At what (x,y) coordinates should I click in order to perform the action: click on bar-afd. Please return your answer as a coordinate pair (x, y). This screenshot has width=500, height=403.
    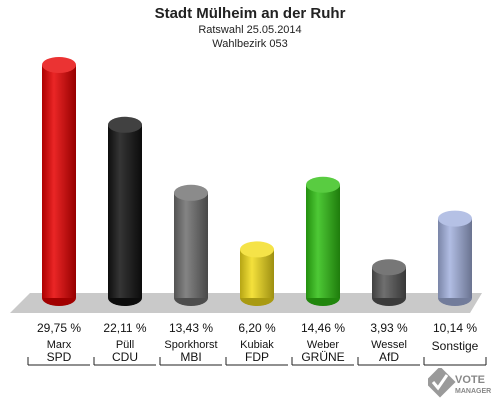
    Looking at the image, I should click on (389, 282).